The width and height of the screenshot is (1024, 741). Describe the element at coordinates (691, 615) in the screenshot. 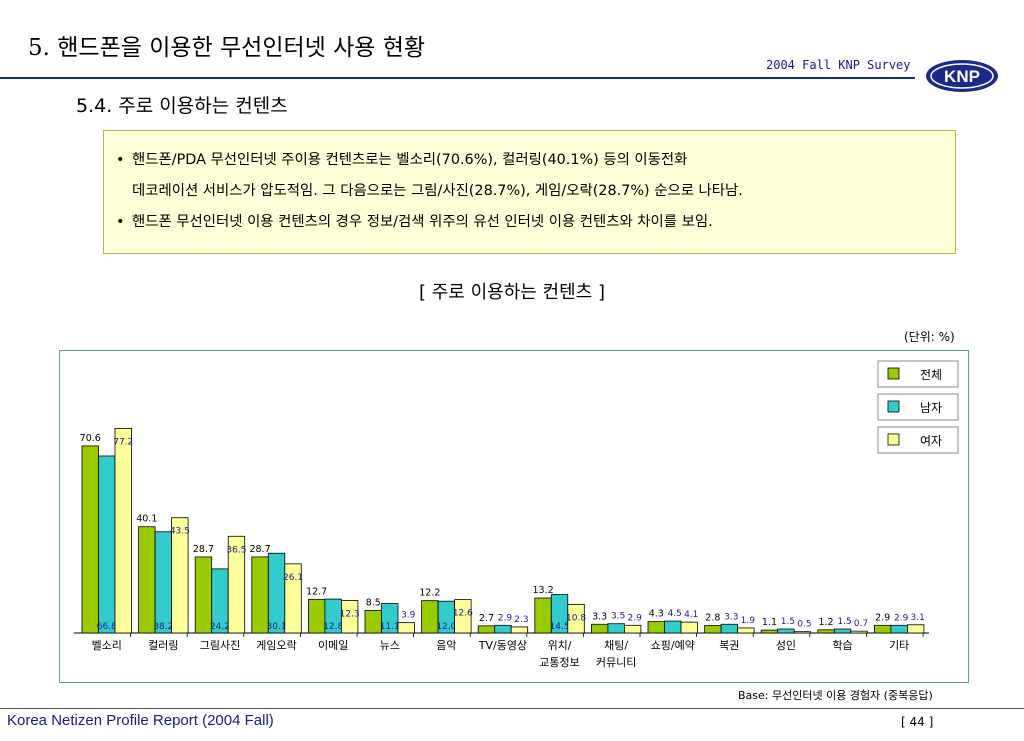

I see `data-label: 4.1` at that location.